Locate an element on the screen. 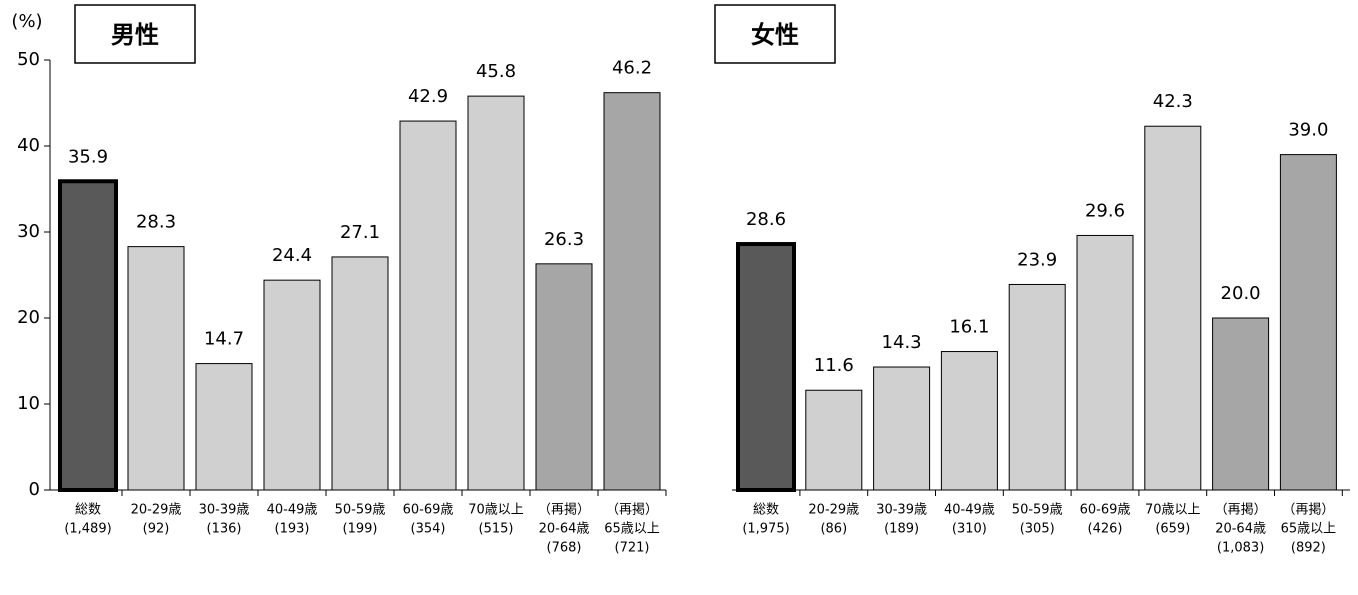  x-tick-label: (92) is located at coordinates (156, 529).